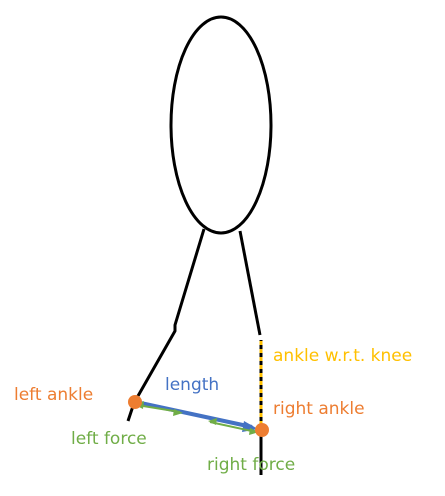 Image resolution: width=445 pixels, height=496 pixels. I want to click on right-force-arrowhead-end, so click(254, 431).